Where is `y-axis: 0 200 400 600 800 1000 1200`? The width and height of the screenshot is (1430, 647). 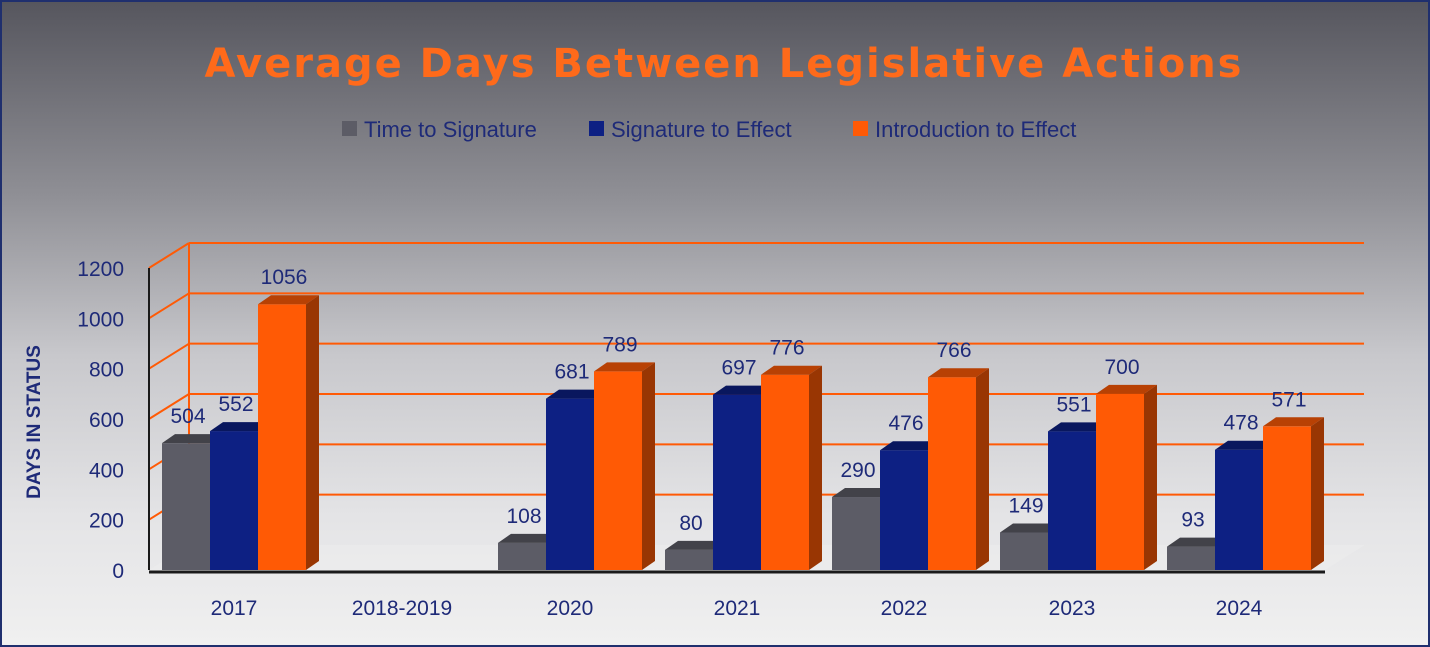 y-axis: 0 200 400 600 800 1000 1200 is located at coordinates (113, 420).